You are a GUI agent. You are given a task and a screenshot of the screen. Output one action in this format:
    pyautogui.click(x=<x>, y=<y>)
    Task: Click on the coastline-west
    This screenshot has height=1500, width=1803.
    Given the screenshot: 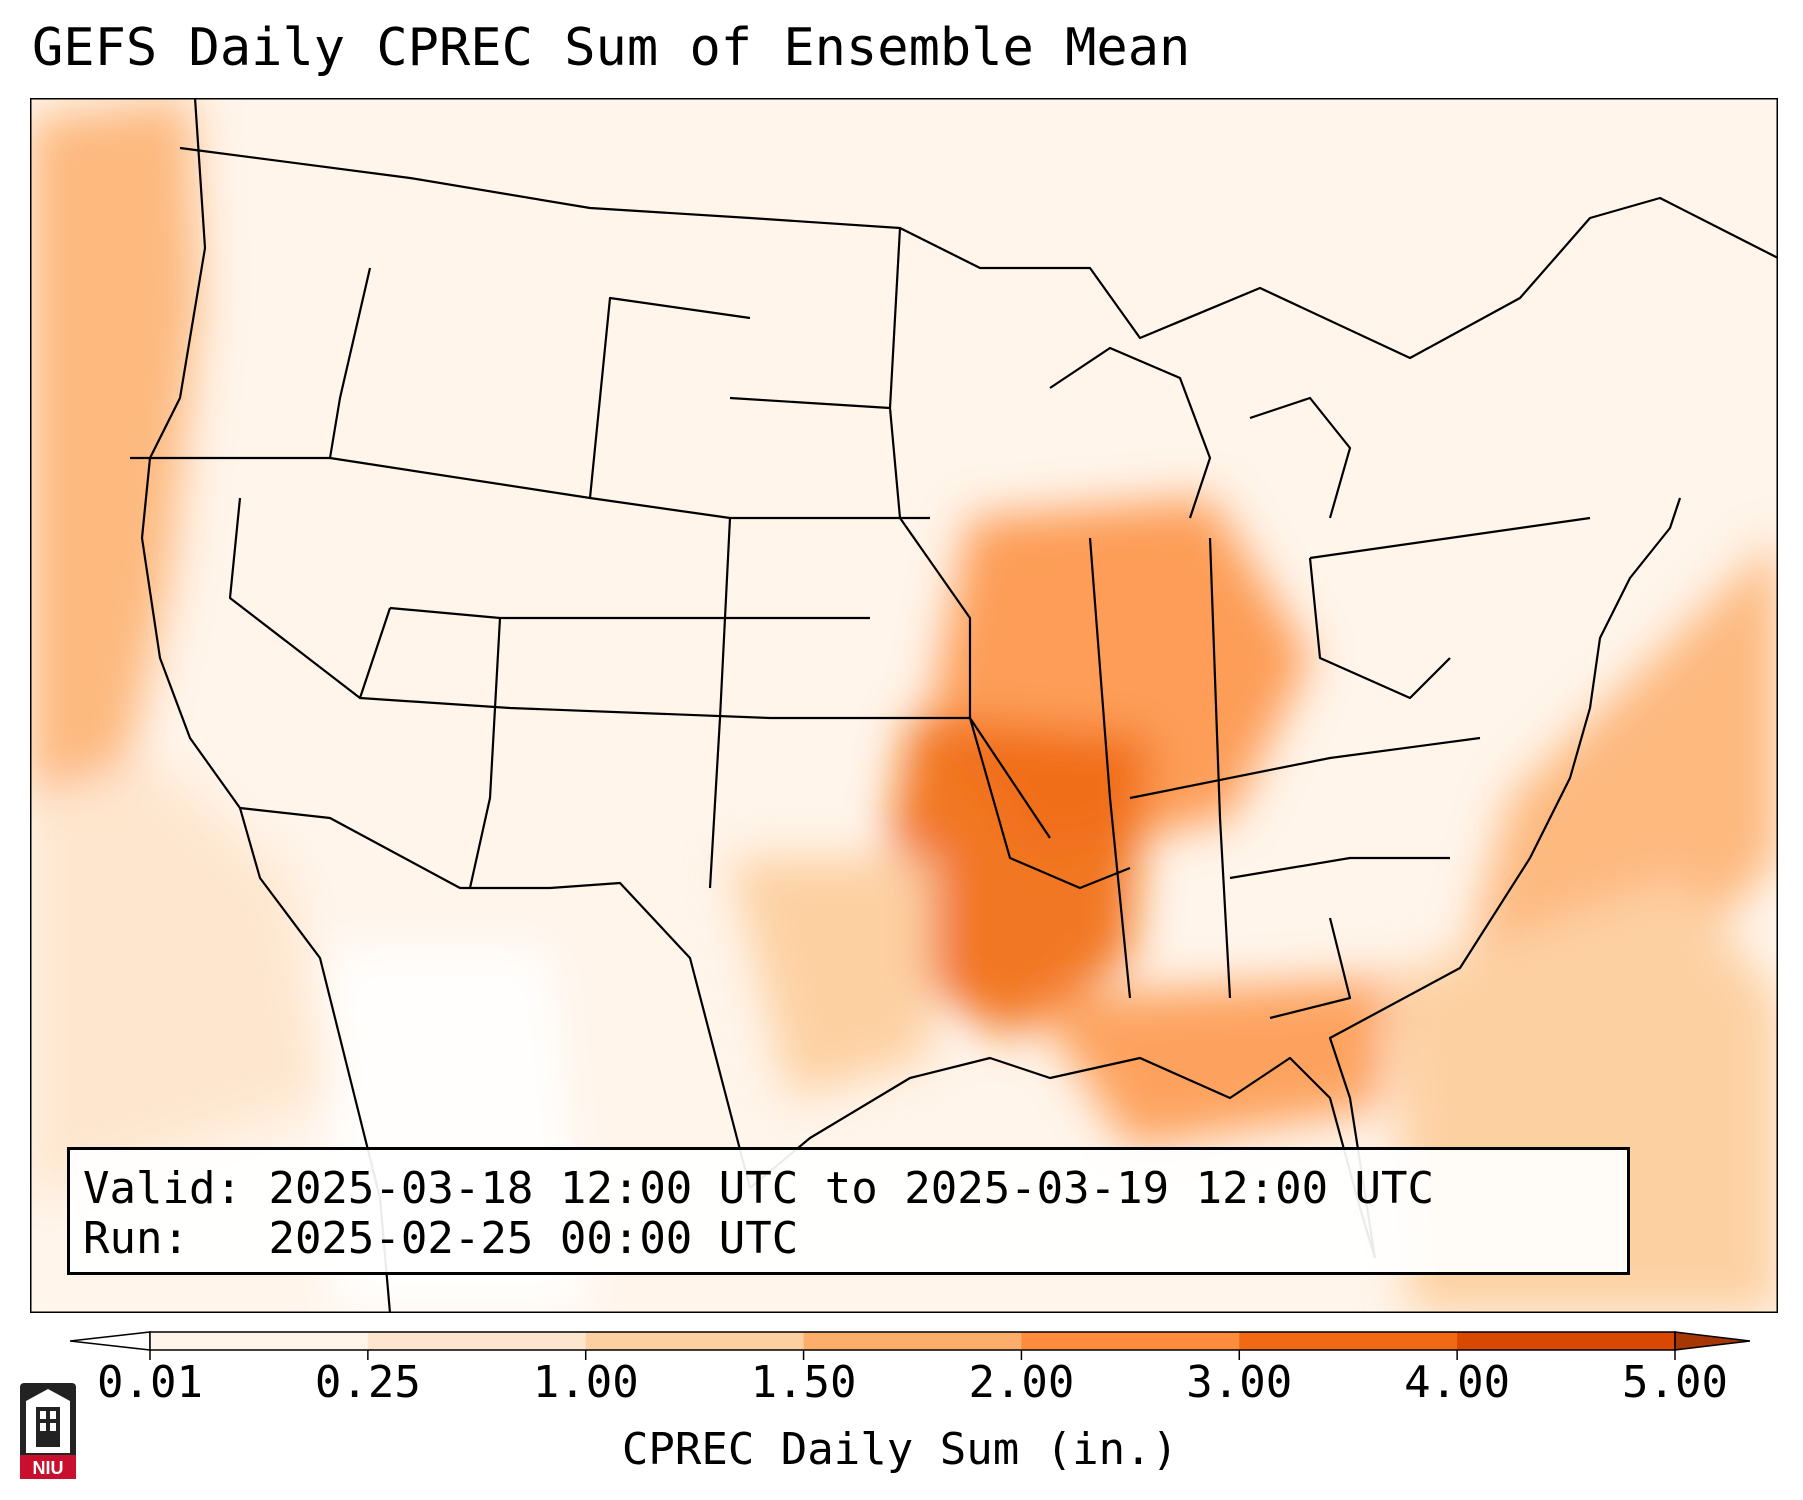 What is the action you would take?
    pyautogui.click(x=266, y=705)
    